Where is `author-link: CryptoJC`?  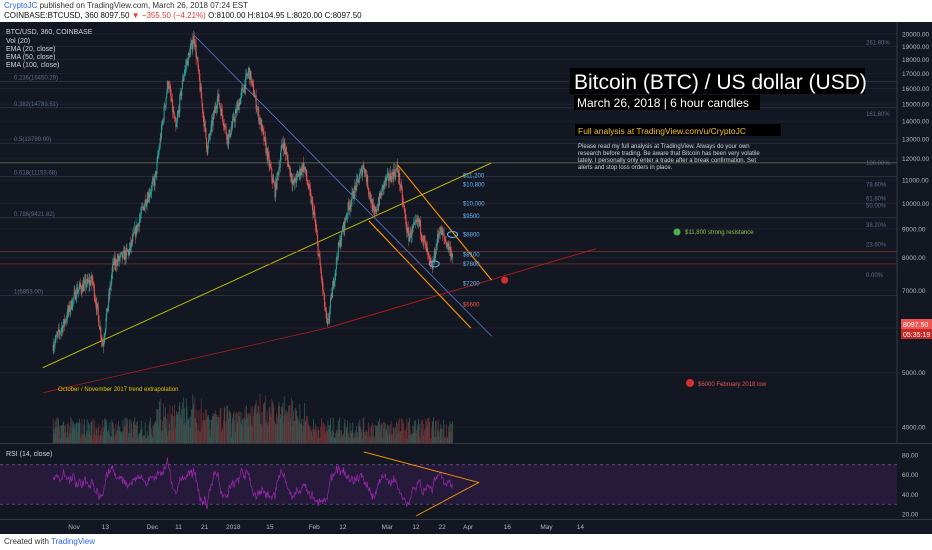
author-link: CryptoJC is located at coordinates (21, 5).